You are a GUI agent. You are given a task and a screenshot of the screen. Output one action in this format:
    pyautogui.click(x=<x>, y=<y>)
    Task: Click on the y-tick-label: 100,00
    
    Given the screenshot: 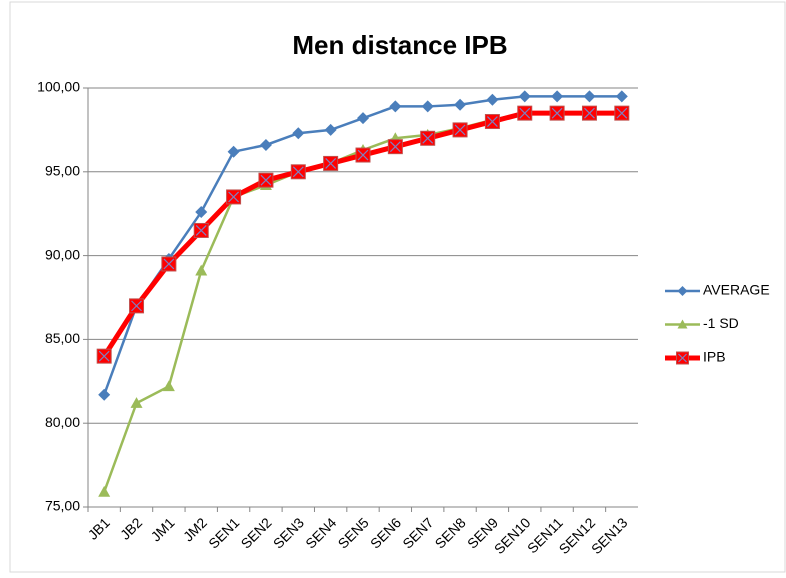 What is the action you would take?
    pyautogui.click(x=58, y=87)
    